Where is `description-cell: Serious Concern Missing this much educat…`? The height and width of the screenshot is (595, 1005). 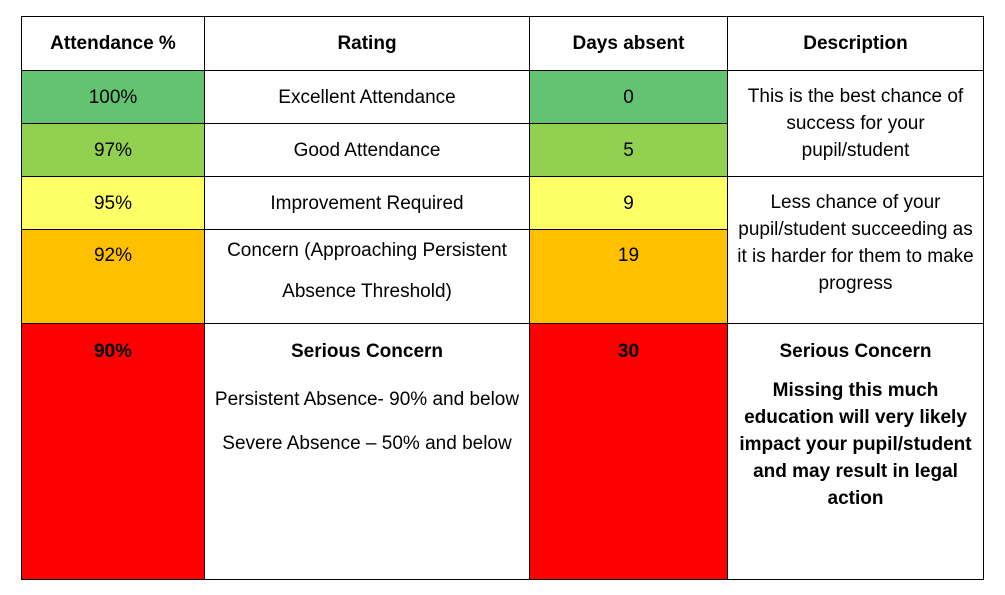
description-cell: Serious Concern Missing this much educat… is located at coordinates (855, 451).